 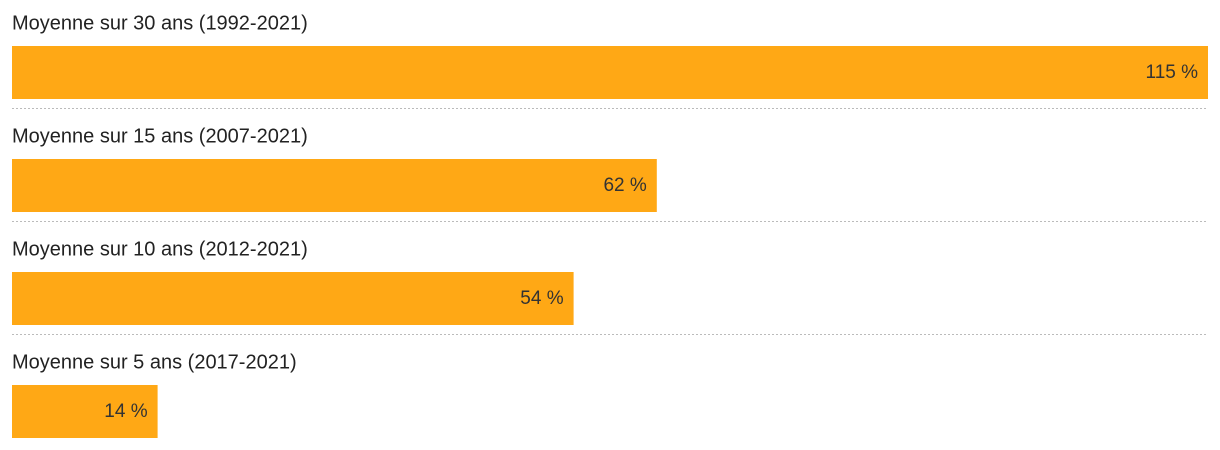 What do you see at coordinates (160, 249) in the screenshot?
I see `category-label: Moyenne sur 10 ans (2012-2021)` at bounding box center [160, 249].